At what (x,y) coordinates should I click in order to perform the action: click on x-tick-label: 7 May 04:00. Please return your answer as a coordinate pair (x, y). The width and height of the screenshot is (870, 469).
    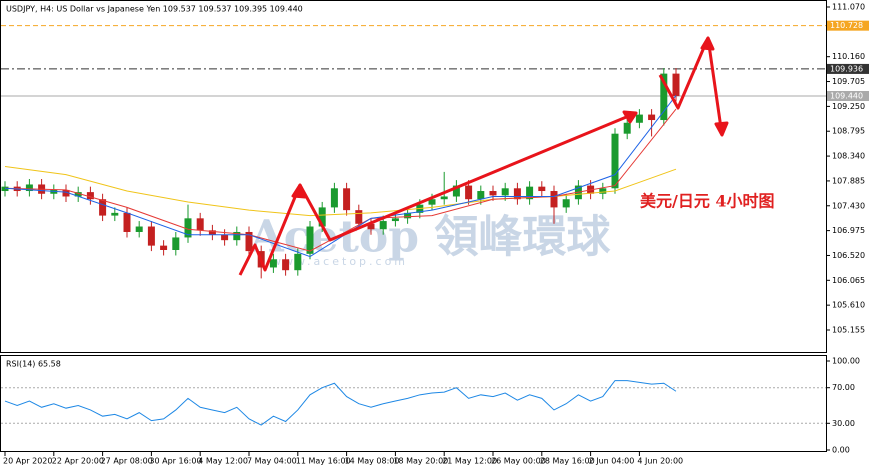
    Looking at the image, I should click on (272, 461).